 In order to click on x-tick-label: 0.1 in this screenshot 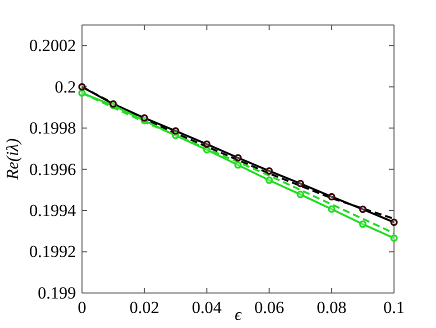, I will do `click(394, 308)`.